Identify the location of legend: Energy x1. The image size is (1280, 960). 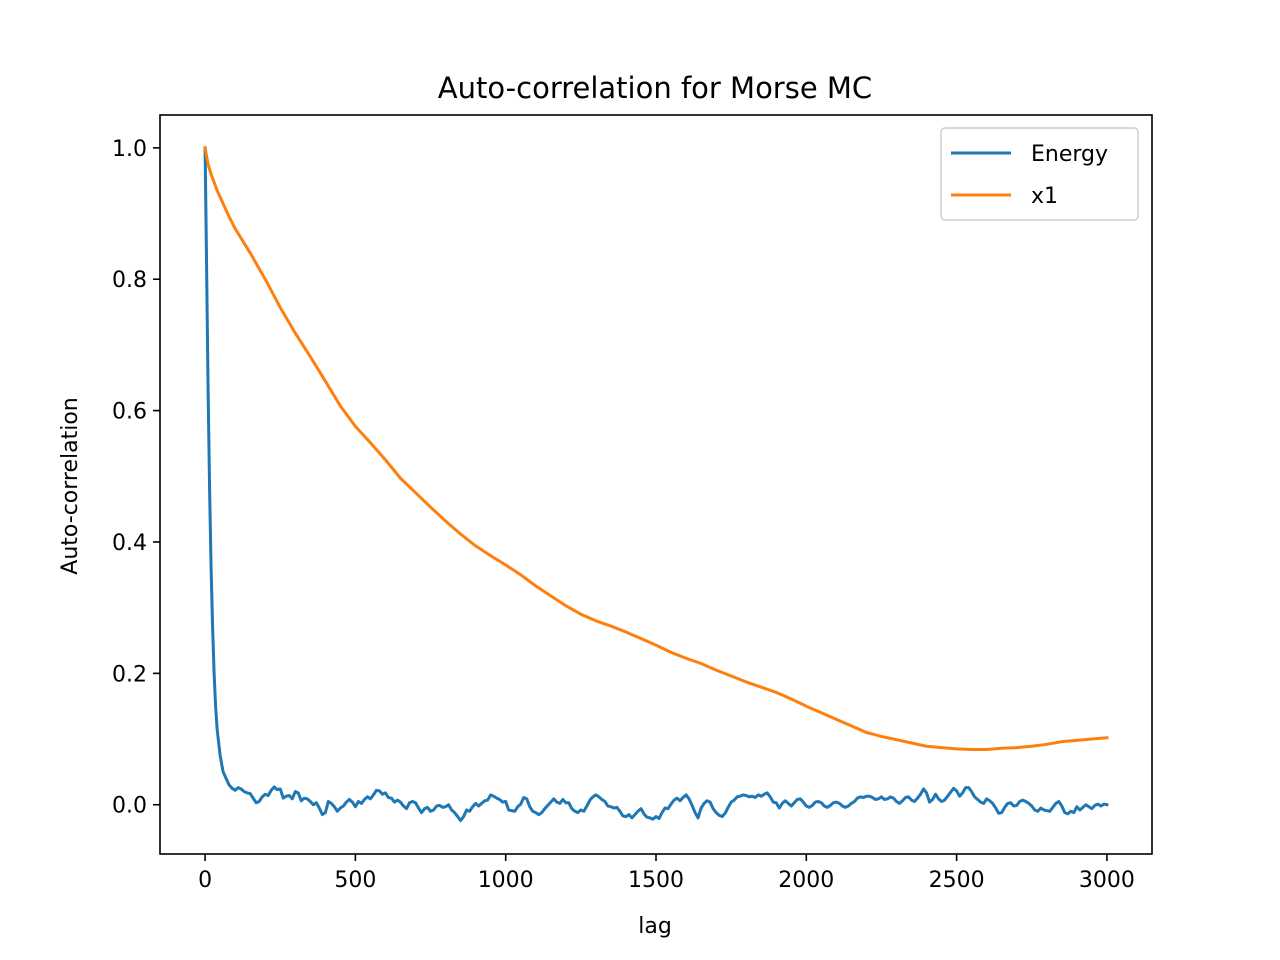
(1039, 174).